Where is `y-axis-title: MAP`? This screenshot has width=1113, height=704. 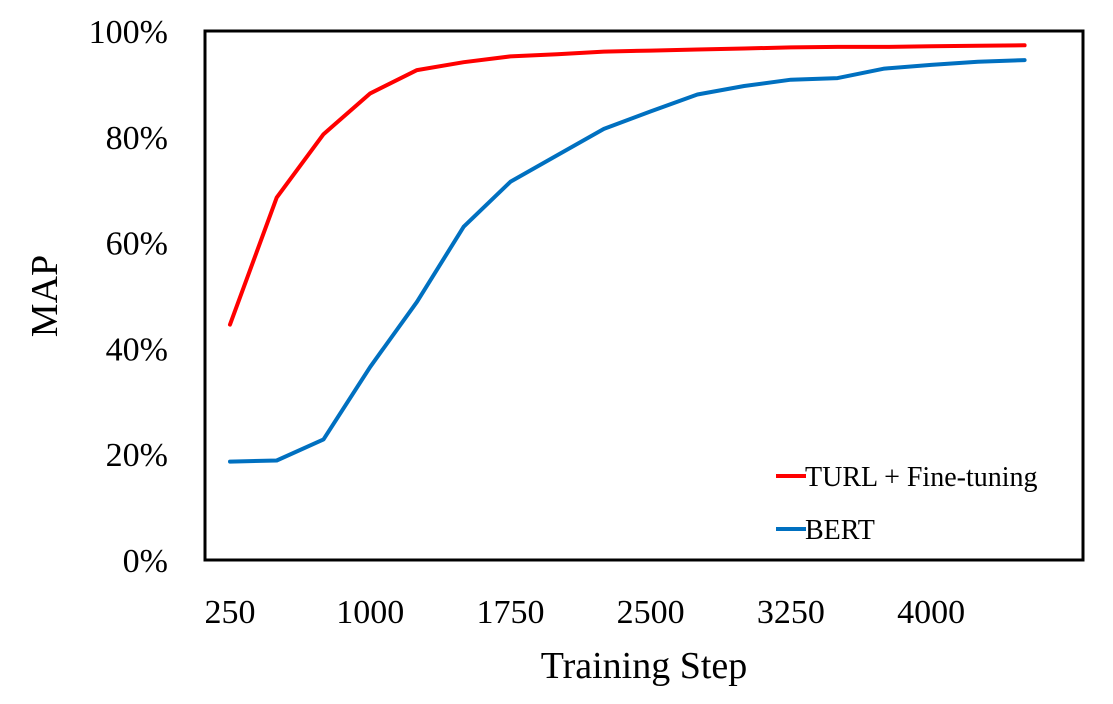 y-axis-title: MAP is located at coordinates (45, 296).